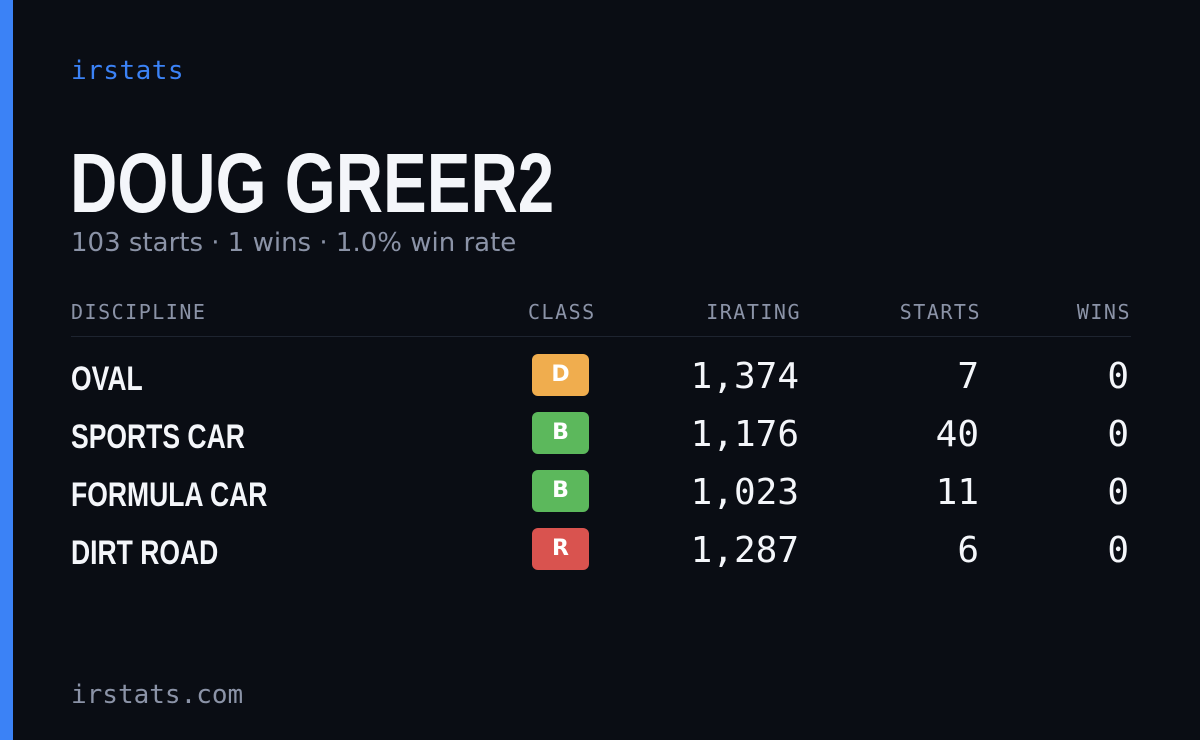  Describe the element at coordinates (312, 183) in the screenshot. I see `driver-name: DOUG GREER2` at that location.